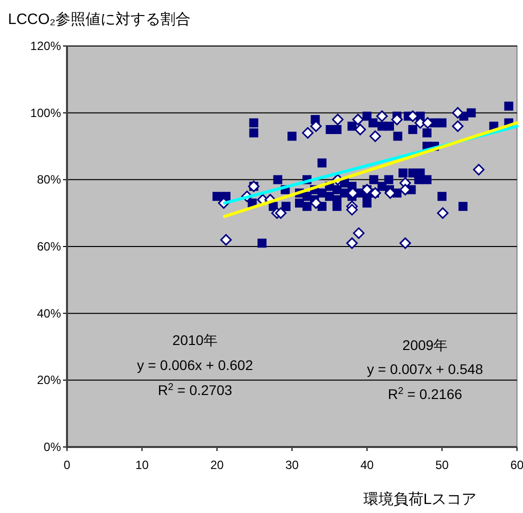 This screenshot has width=523, height=513. Describe the element at coordinates (46, 46) in the screenshot. I see `y-tick-label: 120%` at that location.